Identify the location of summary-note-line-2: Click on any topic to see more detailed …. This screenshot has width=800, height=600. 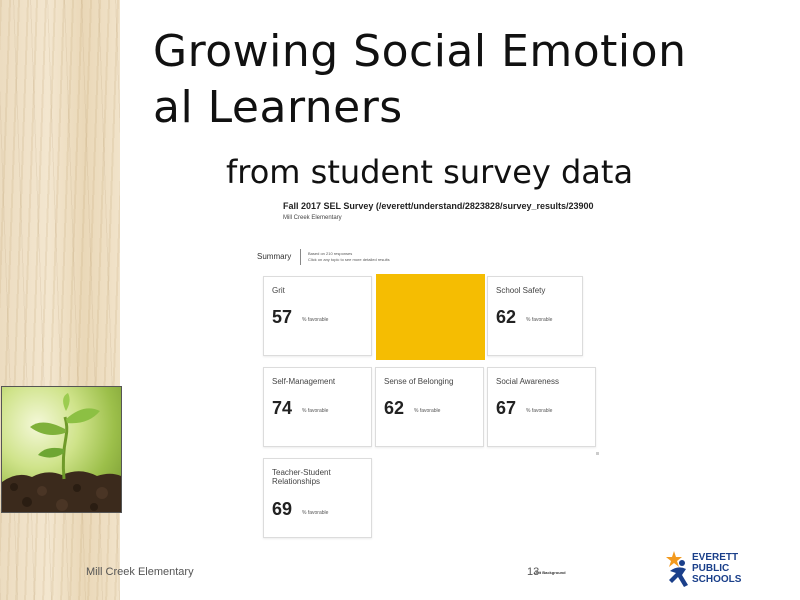
(349, 259).